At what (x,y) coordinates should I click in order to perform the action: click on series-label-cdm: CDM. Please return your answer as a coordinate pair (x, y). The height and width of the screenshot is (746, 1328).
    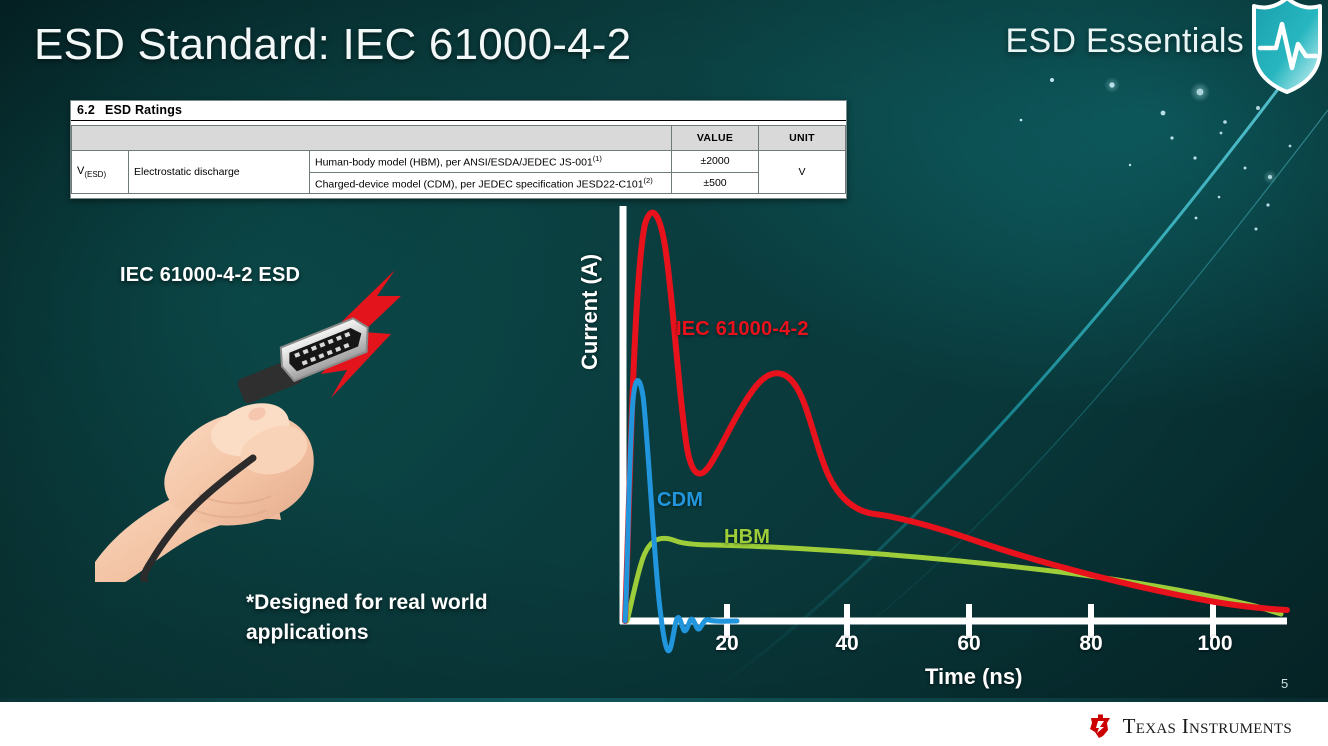
    Looking at the image, I should click on (680, 500).